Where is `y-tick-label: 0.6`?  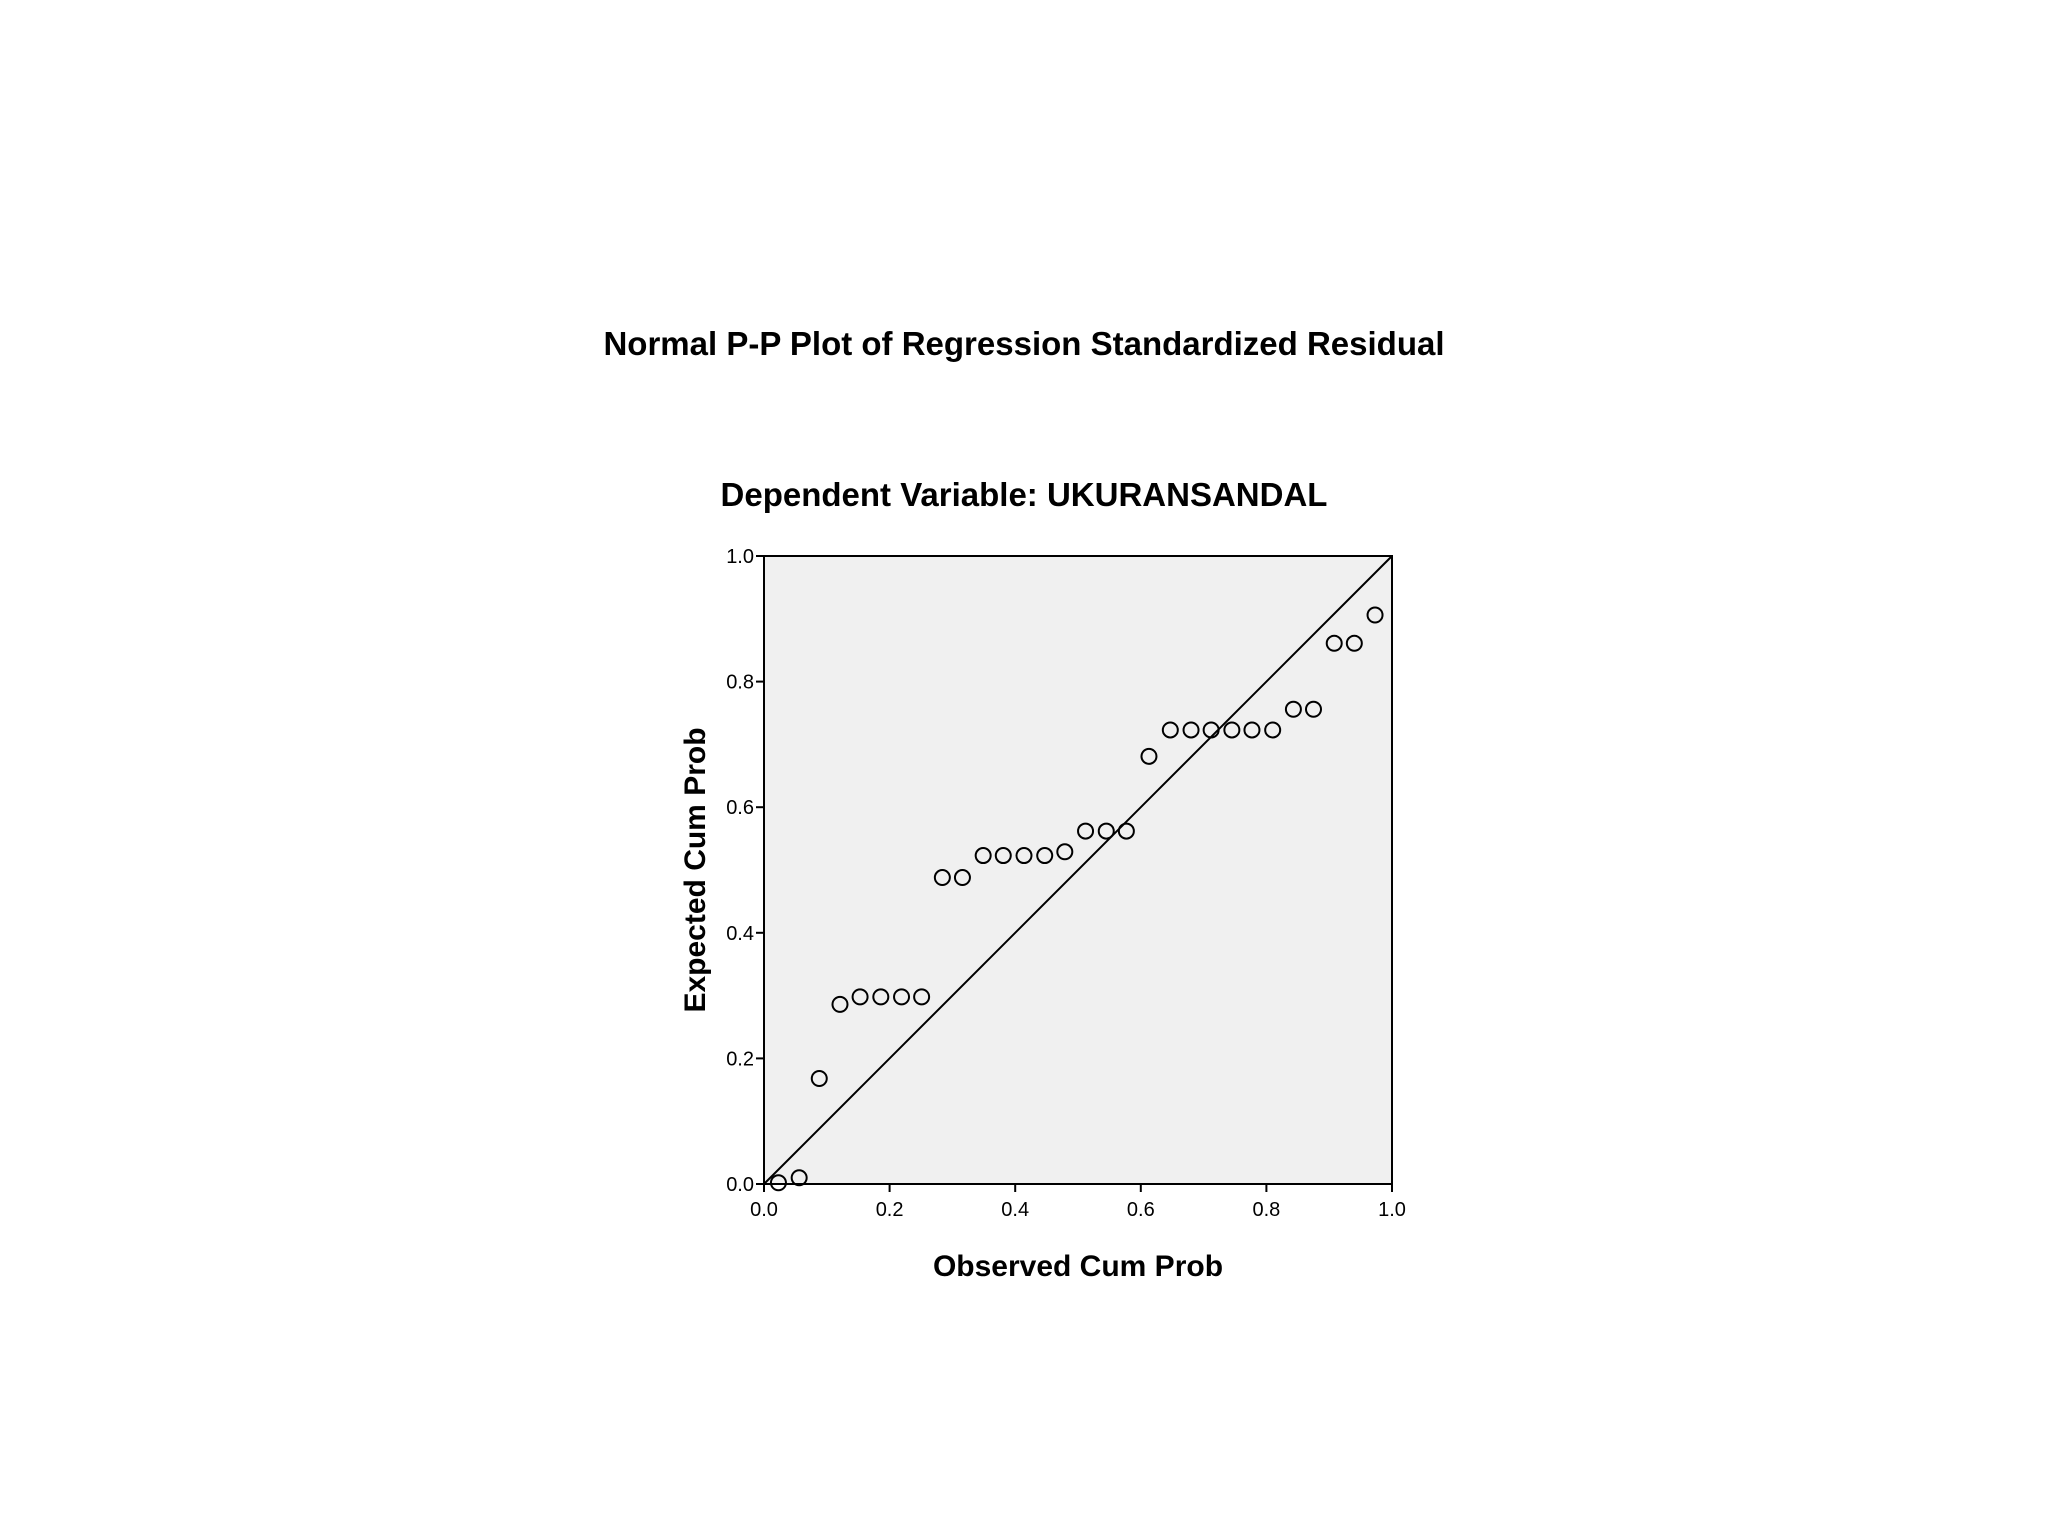 y-tick-label: 0.6 is located at coordinates (740, 808).